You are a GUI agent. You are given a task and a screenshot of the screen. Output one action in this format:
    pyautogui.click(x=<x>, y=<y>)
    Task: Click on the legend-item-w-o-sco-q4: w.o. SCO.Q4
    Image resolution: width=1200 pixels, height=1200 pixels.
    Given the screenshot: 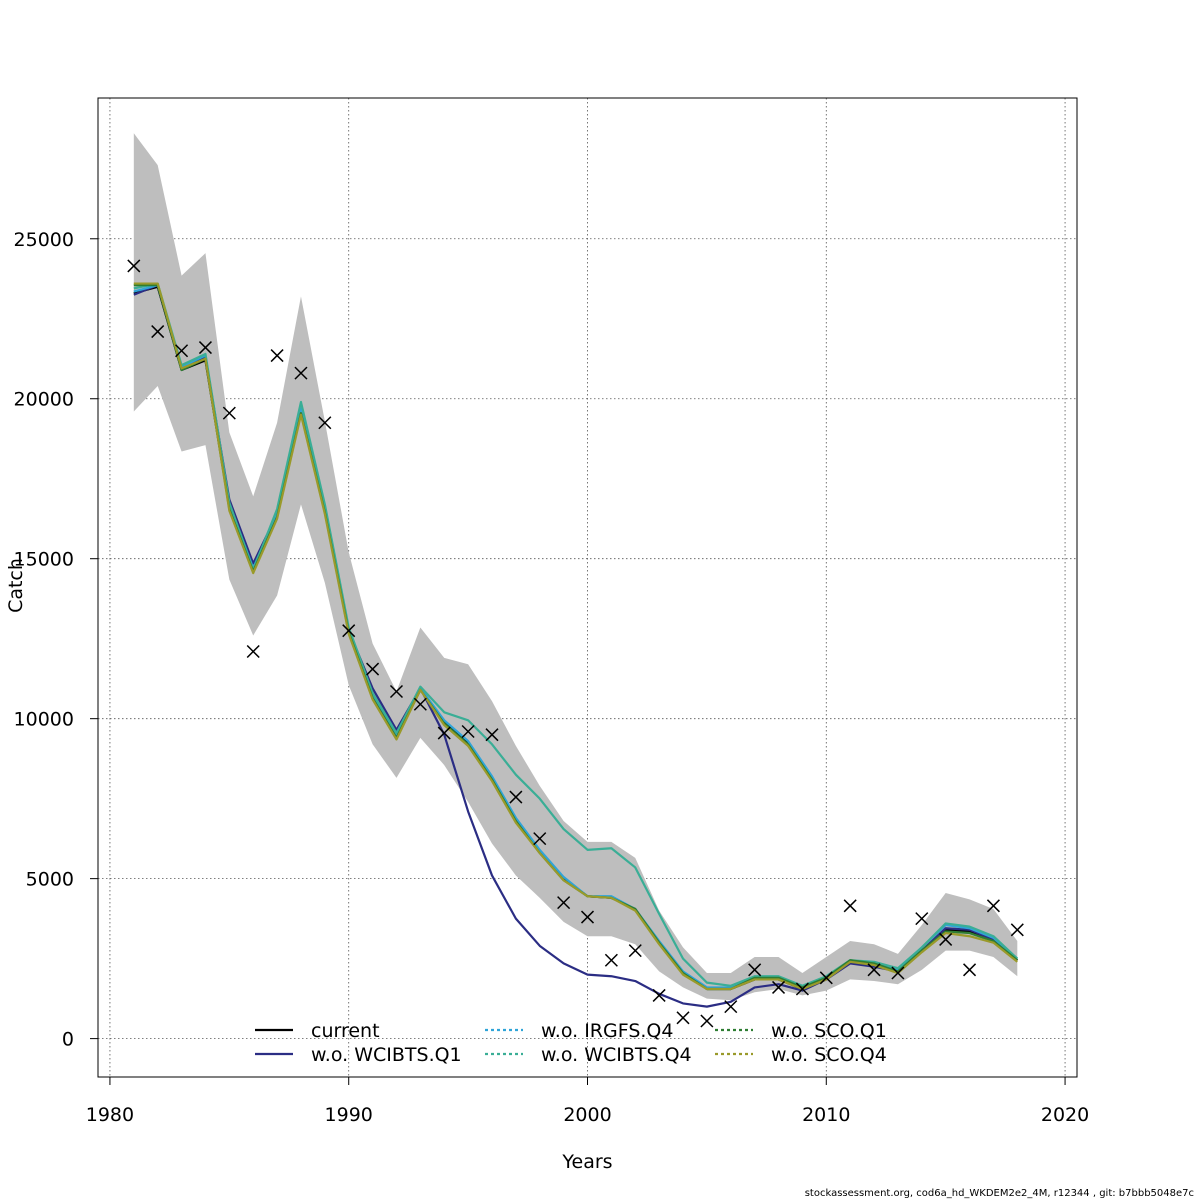 What is the action you would take?
    pyautogui.click(x=801, y=1055)
    